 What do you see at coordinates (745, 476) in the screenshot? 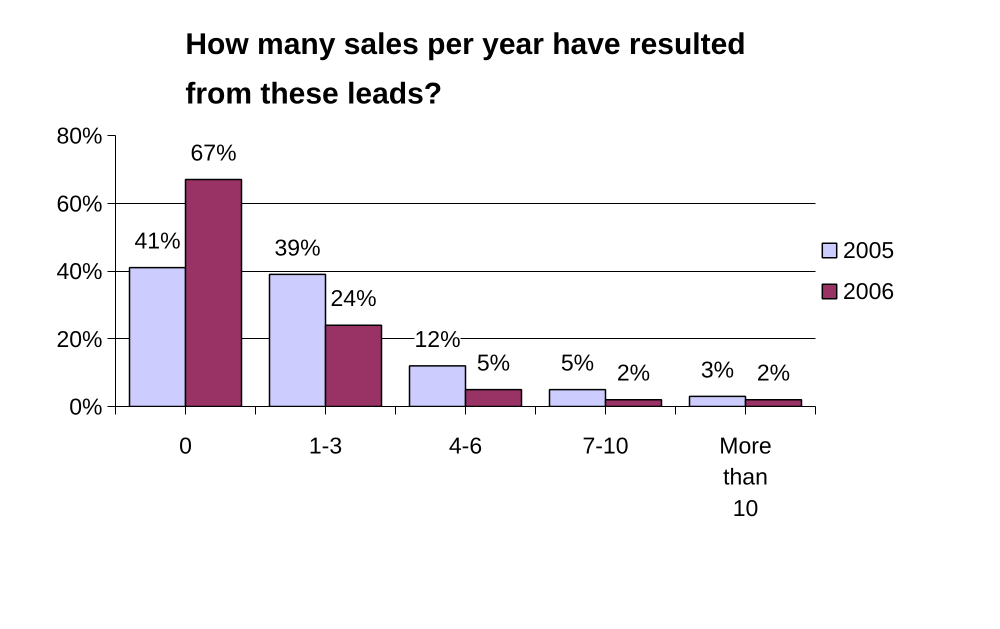
I see `x-tick-label: More than 10` at bounding box center [745, 476].